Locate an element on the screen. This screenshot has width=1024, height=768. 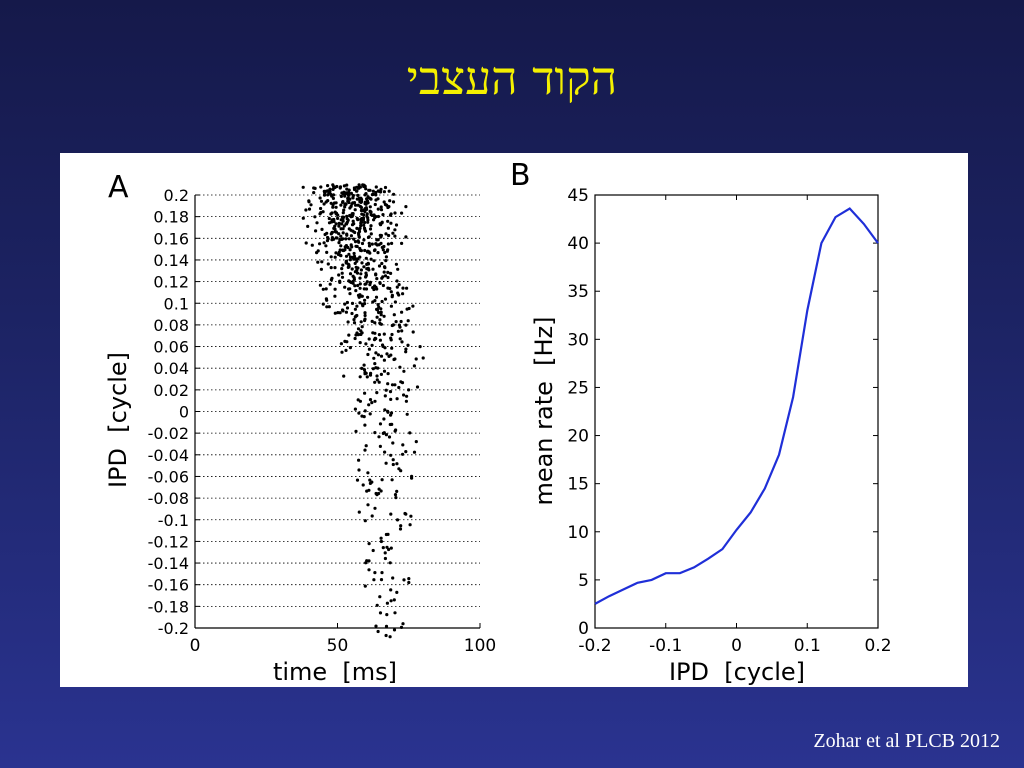
panel-a-xtick-label: 0 is located at coordinates (195, 646).